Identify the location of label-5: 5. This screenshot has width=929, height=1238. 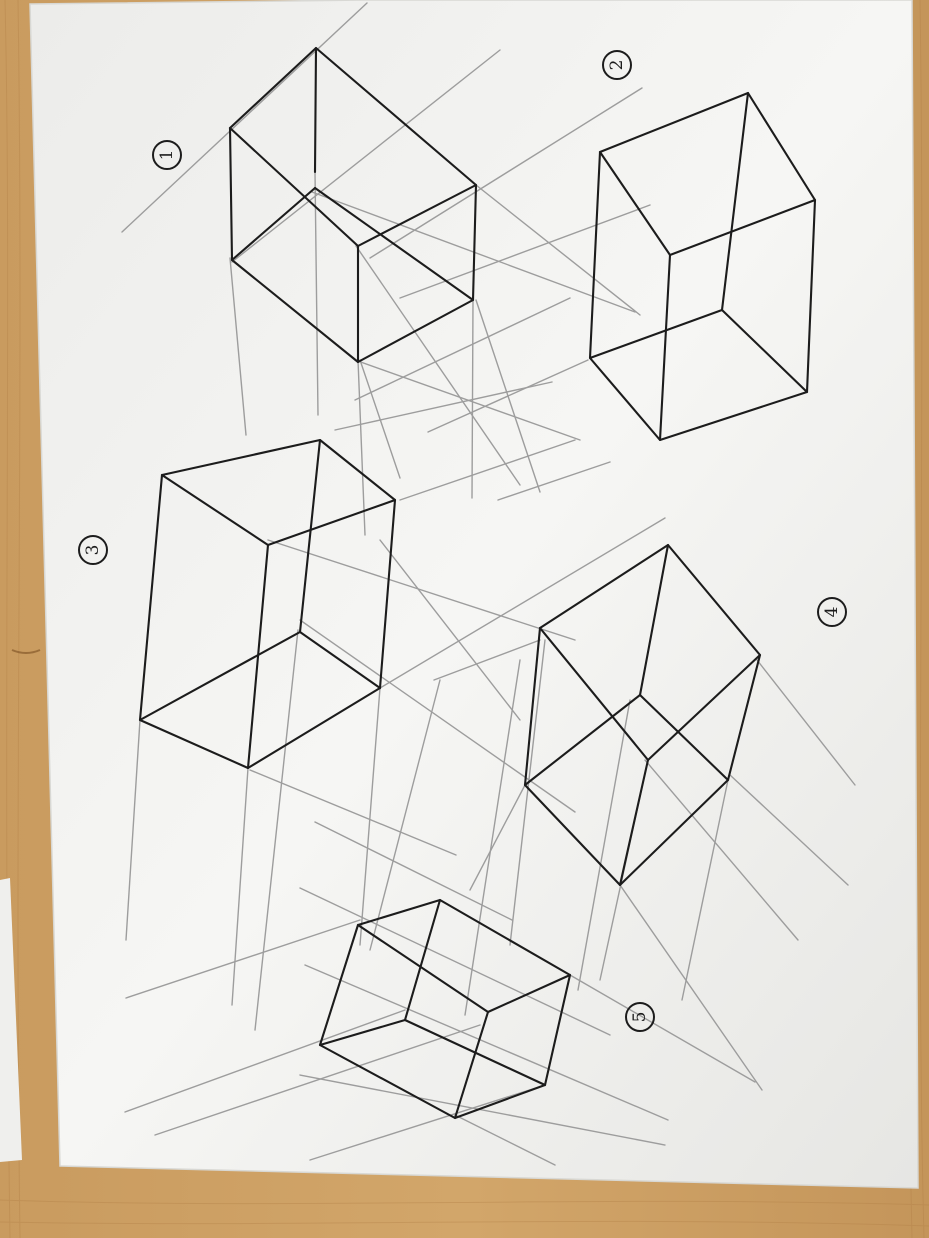
(640, 1017).